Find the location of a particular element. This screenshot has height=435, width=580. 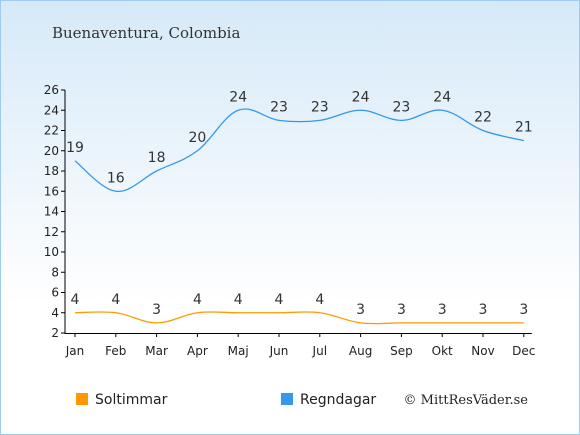

y-tick-label: 26 is located at coordinates (51, 90).